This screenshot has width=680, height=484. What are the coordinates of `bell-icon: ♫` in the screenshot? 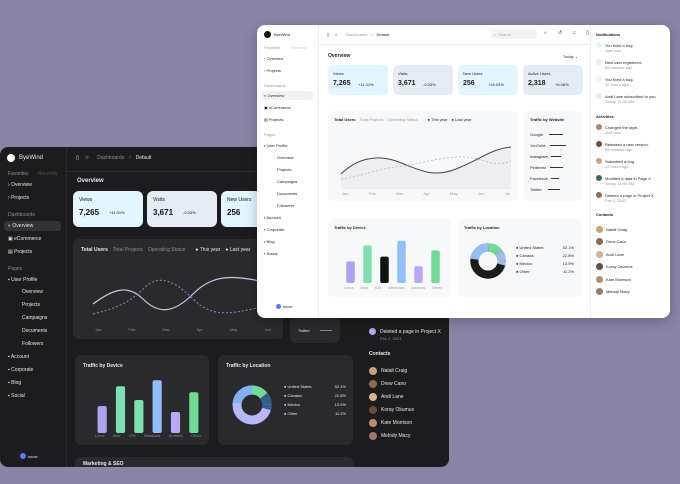 It's located at (574, 33).